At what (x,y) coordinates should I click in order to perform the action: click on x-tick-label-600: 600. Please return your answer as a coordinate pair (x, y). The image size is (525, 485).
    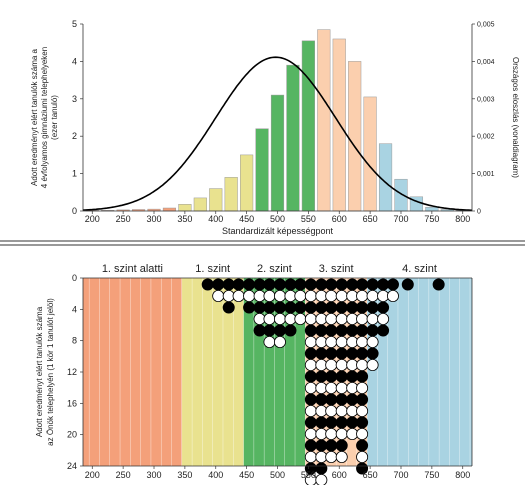
    Looking at the image, I should click on (339, 219).